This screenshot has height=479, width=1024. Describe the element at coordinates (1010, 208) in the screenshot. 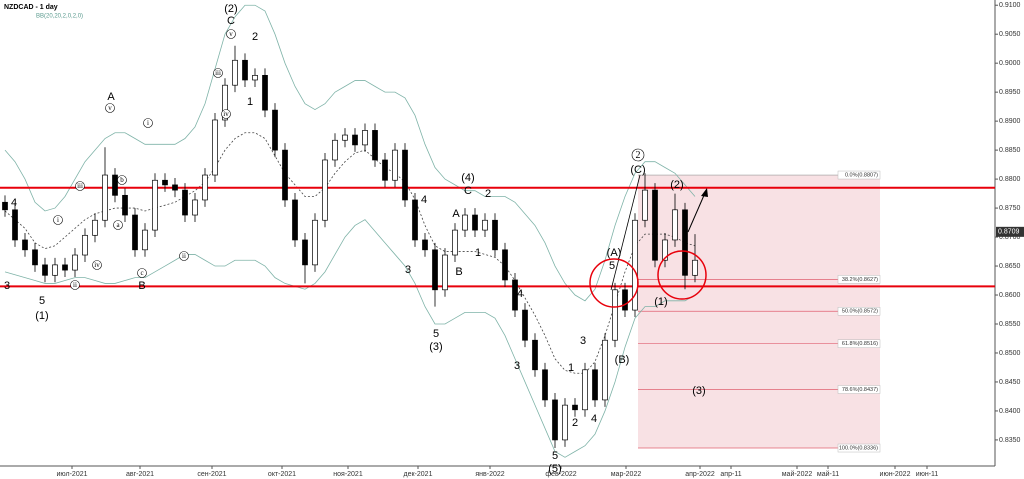

I see `y-tick-label: 0.8750` at that location.